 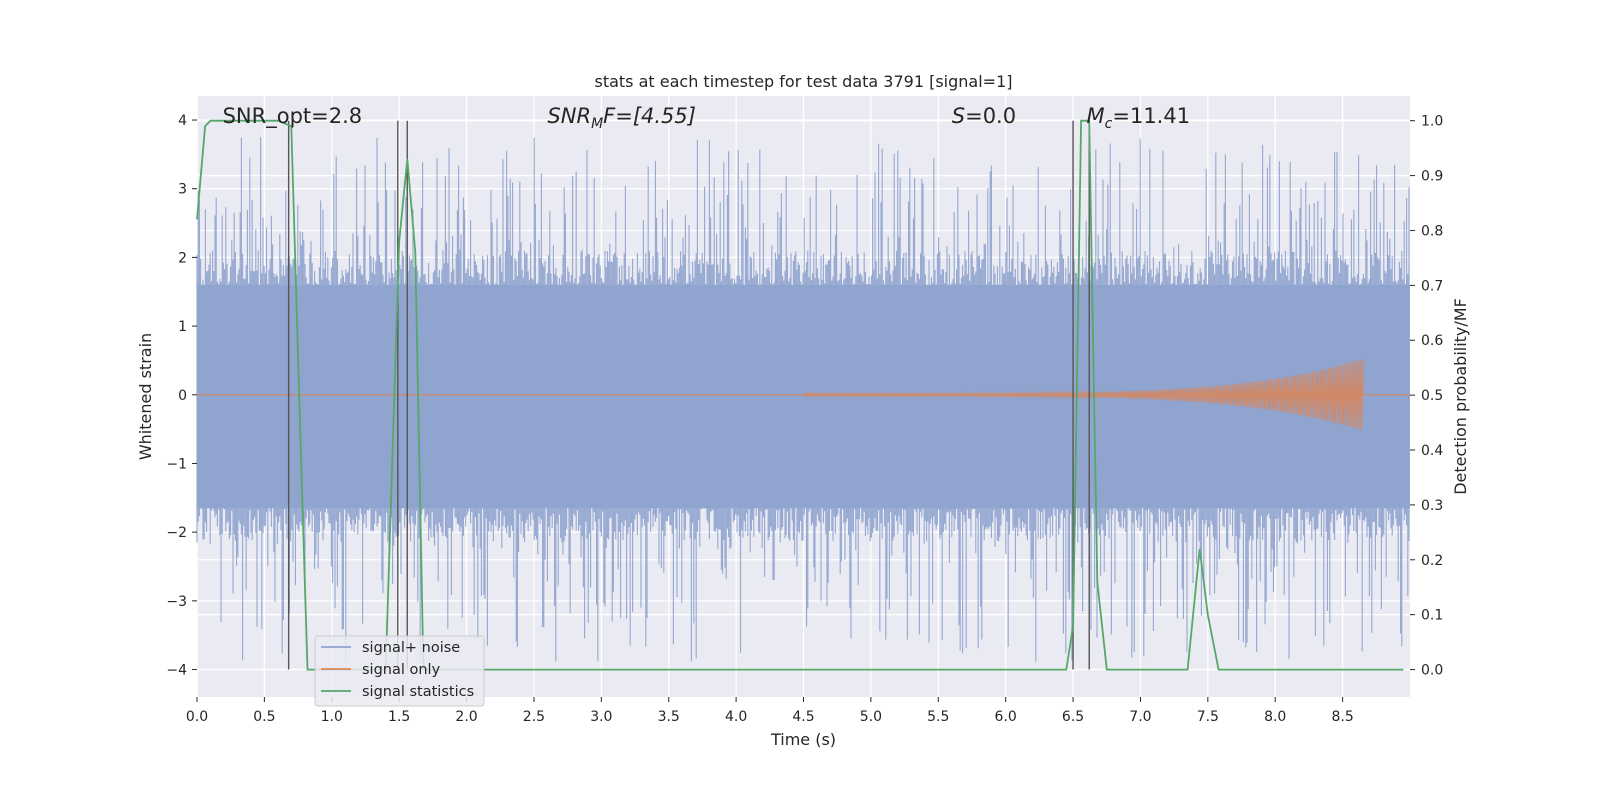 What do you see at coordinates (1342, 717) in the screenshot?
I see `x-tick-label: 8.5` at bounding box center [1342, 717].